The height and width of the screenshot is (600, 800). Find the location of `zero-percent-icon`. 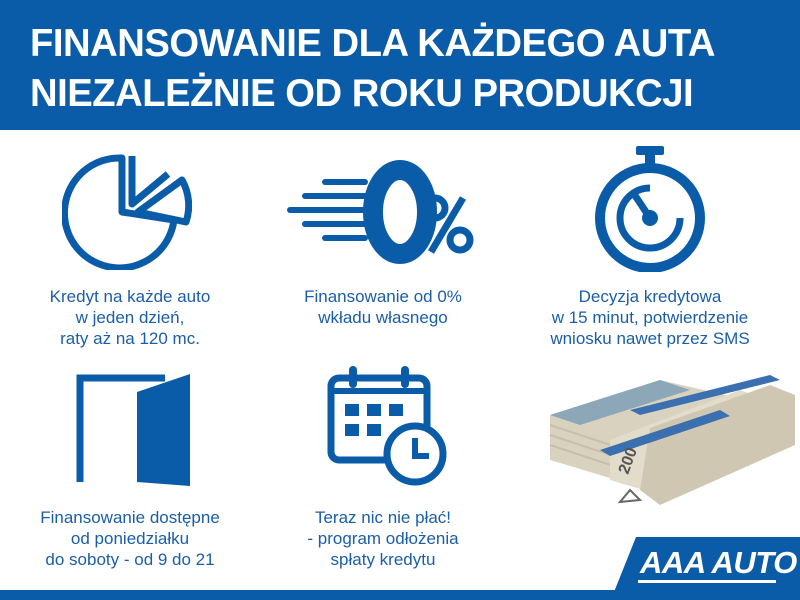

zero-percent-icon is located at coordinates (380, 212).